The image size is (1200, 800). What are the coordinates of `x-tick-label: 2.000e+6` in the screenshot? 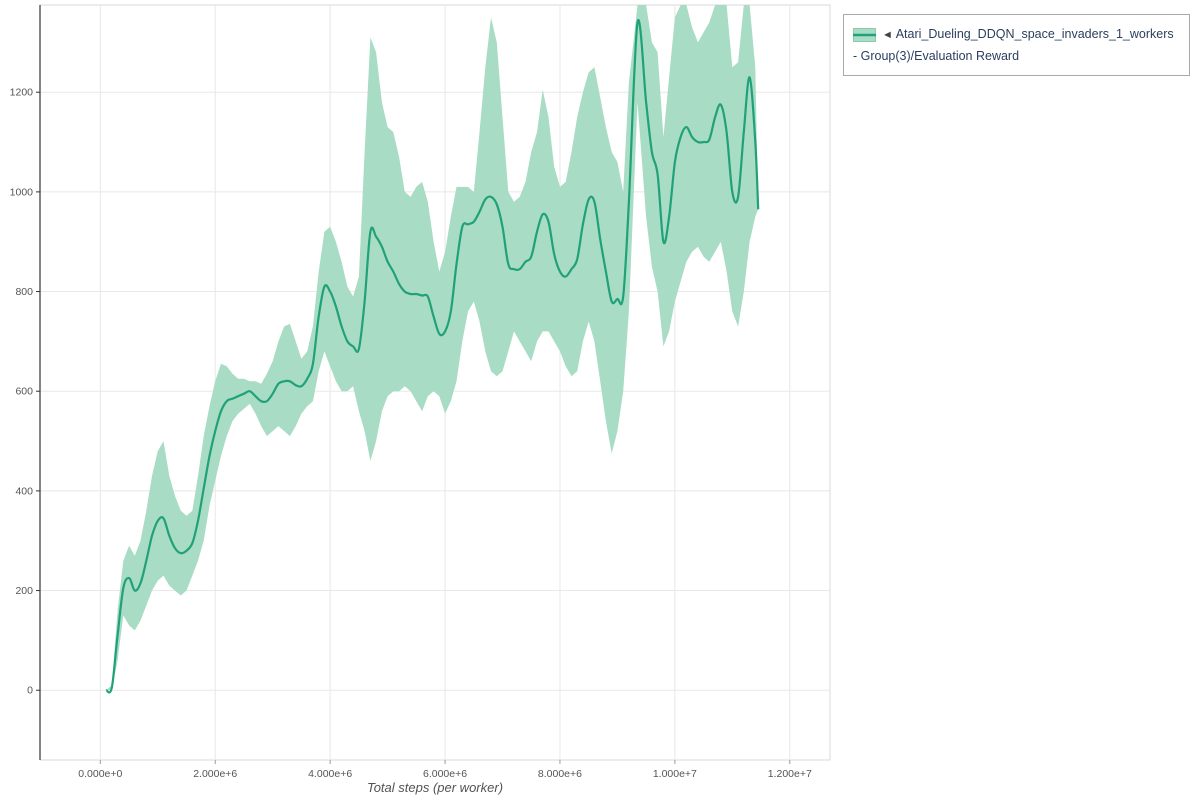 It's located at (215, 774).